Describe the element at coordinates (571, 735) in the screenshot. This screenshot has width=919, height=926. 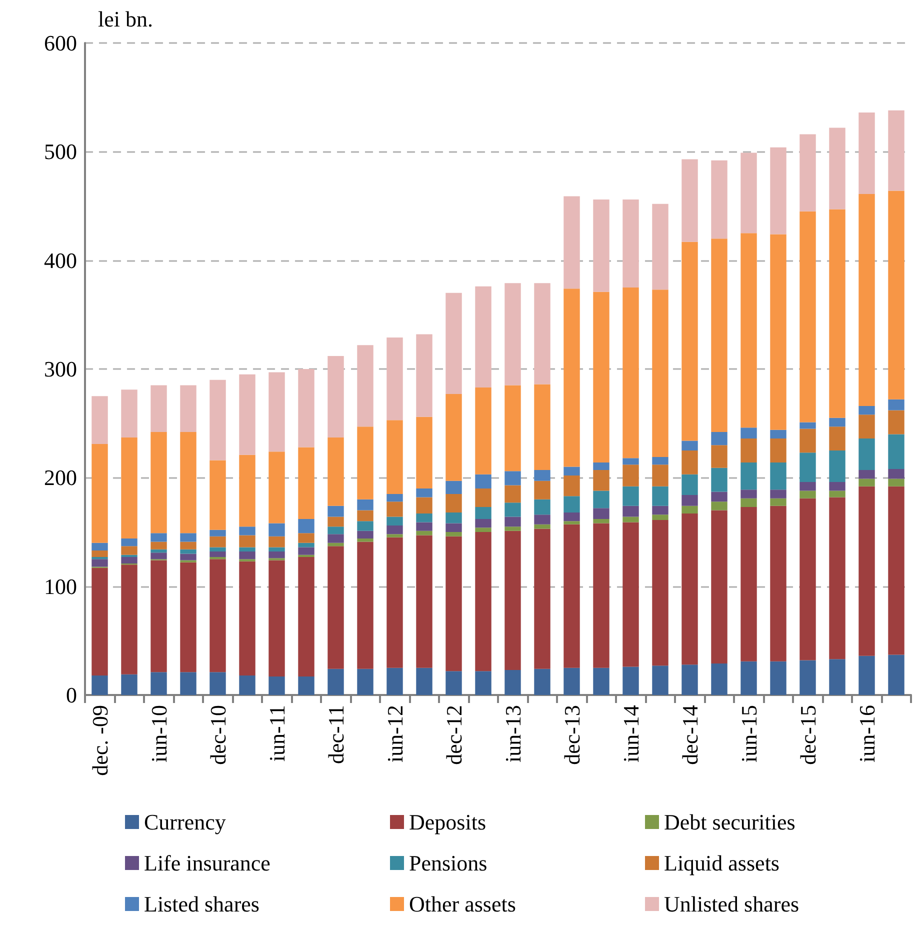
I see `x-tick-label: dec-13` at that location.